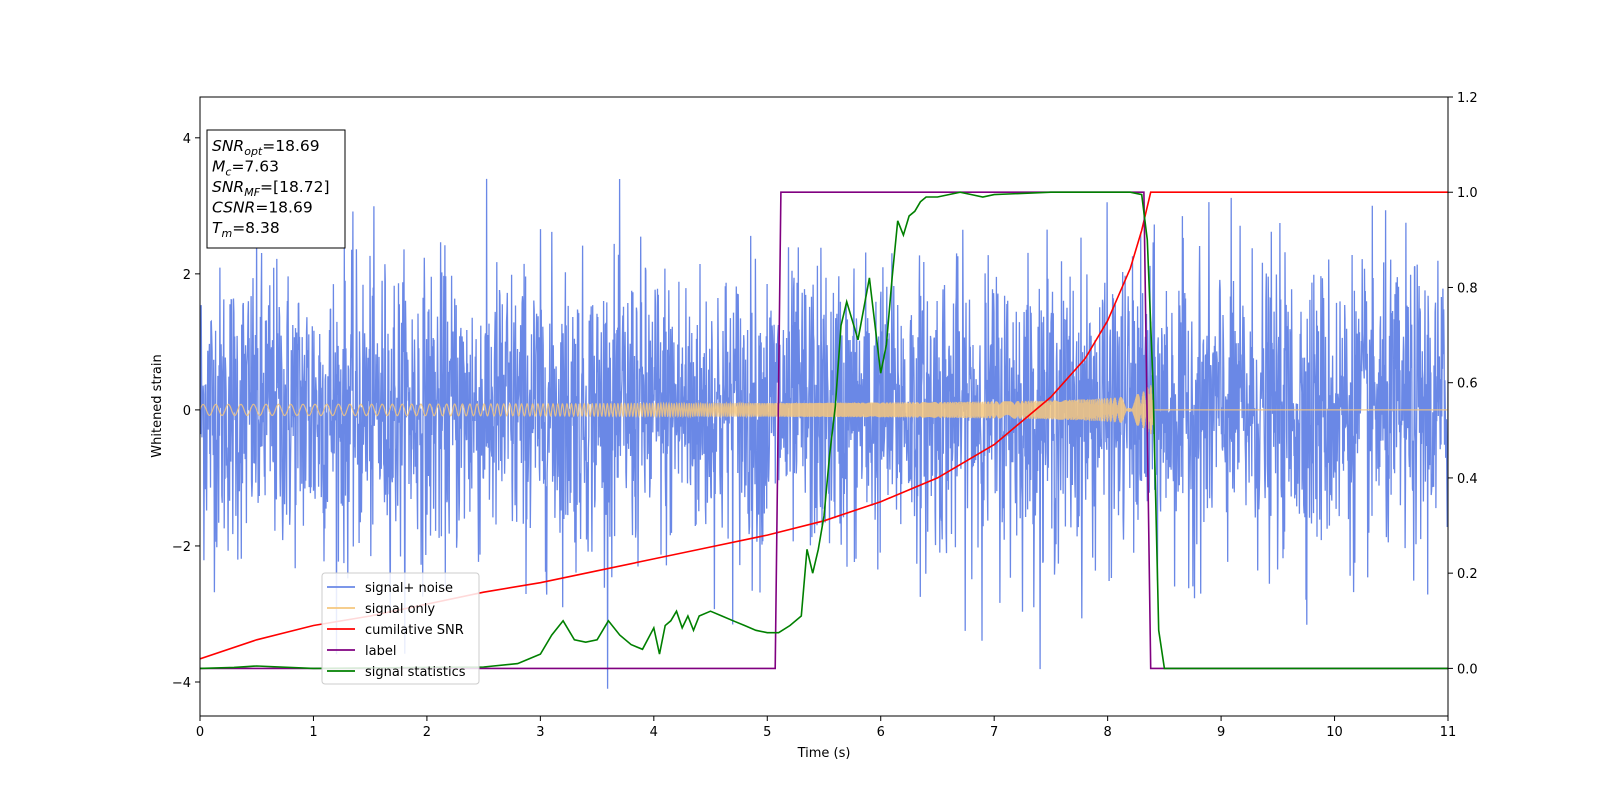  I want to click on x-tick-label: 7, so click(994, 732).